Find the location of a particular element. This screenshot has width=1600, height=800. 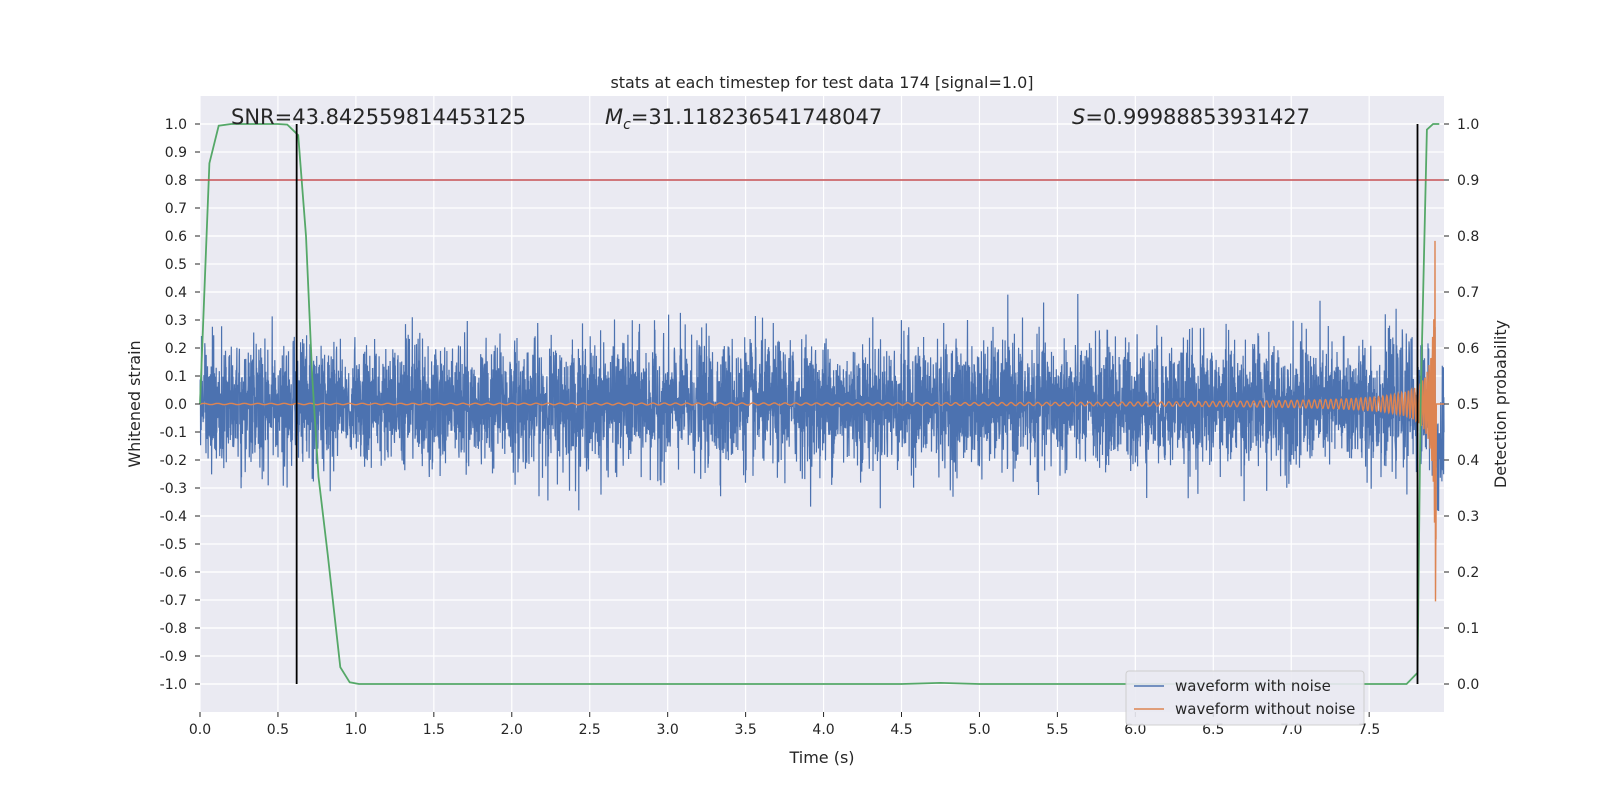

y-tick-label: 0.4 is located at coordinates (176, 293).